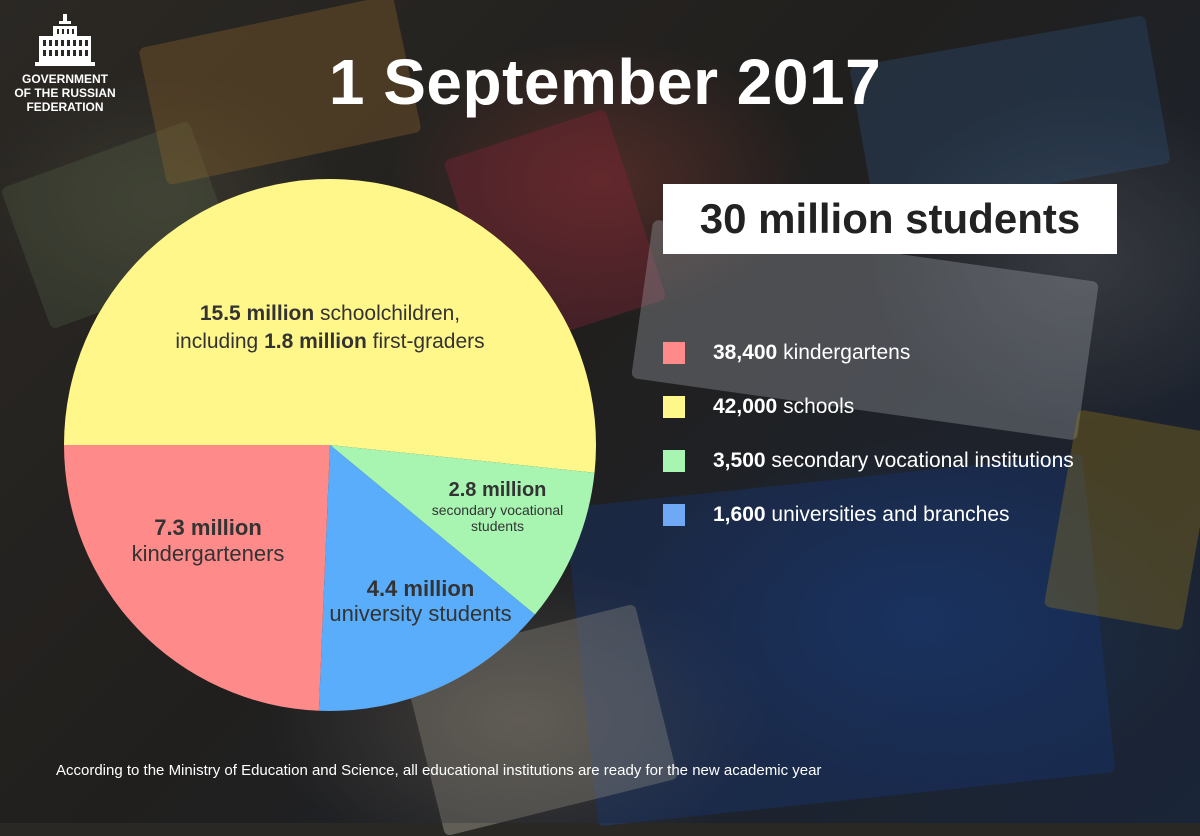 Image resolution: width=1200 pixels, height=836 pixels. What do you see at coordinates (890, 219) in the screenshot?
I see `total-students-badge: 30 million students` at bounding box center [890, 219].